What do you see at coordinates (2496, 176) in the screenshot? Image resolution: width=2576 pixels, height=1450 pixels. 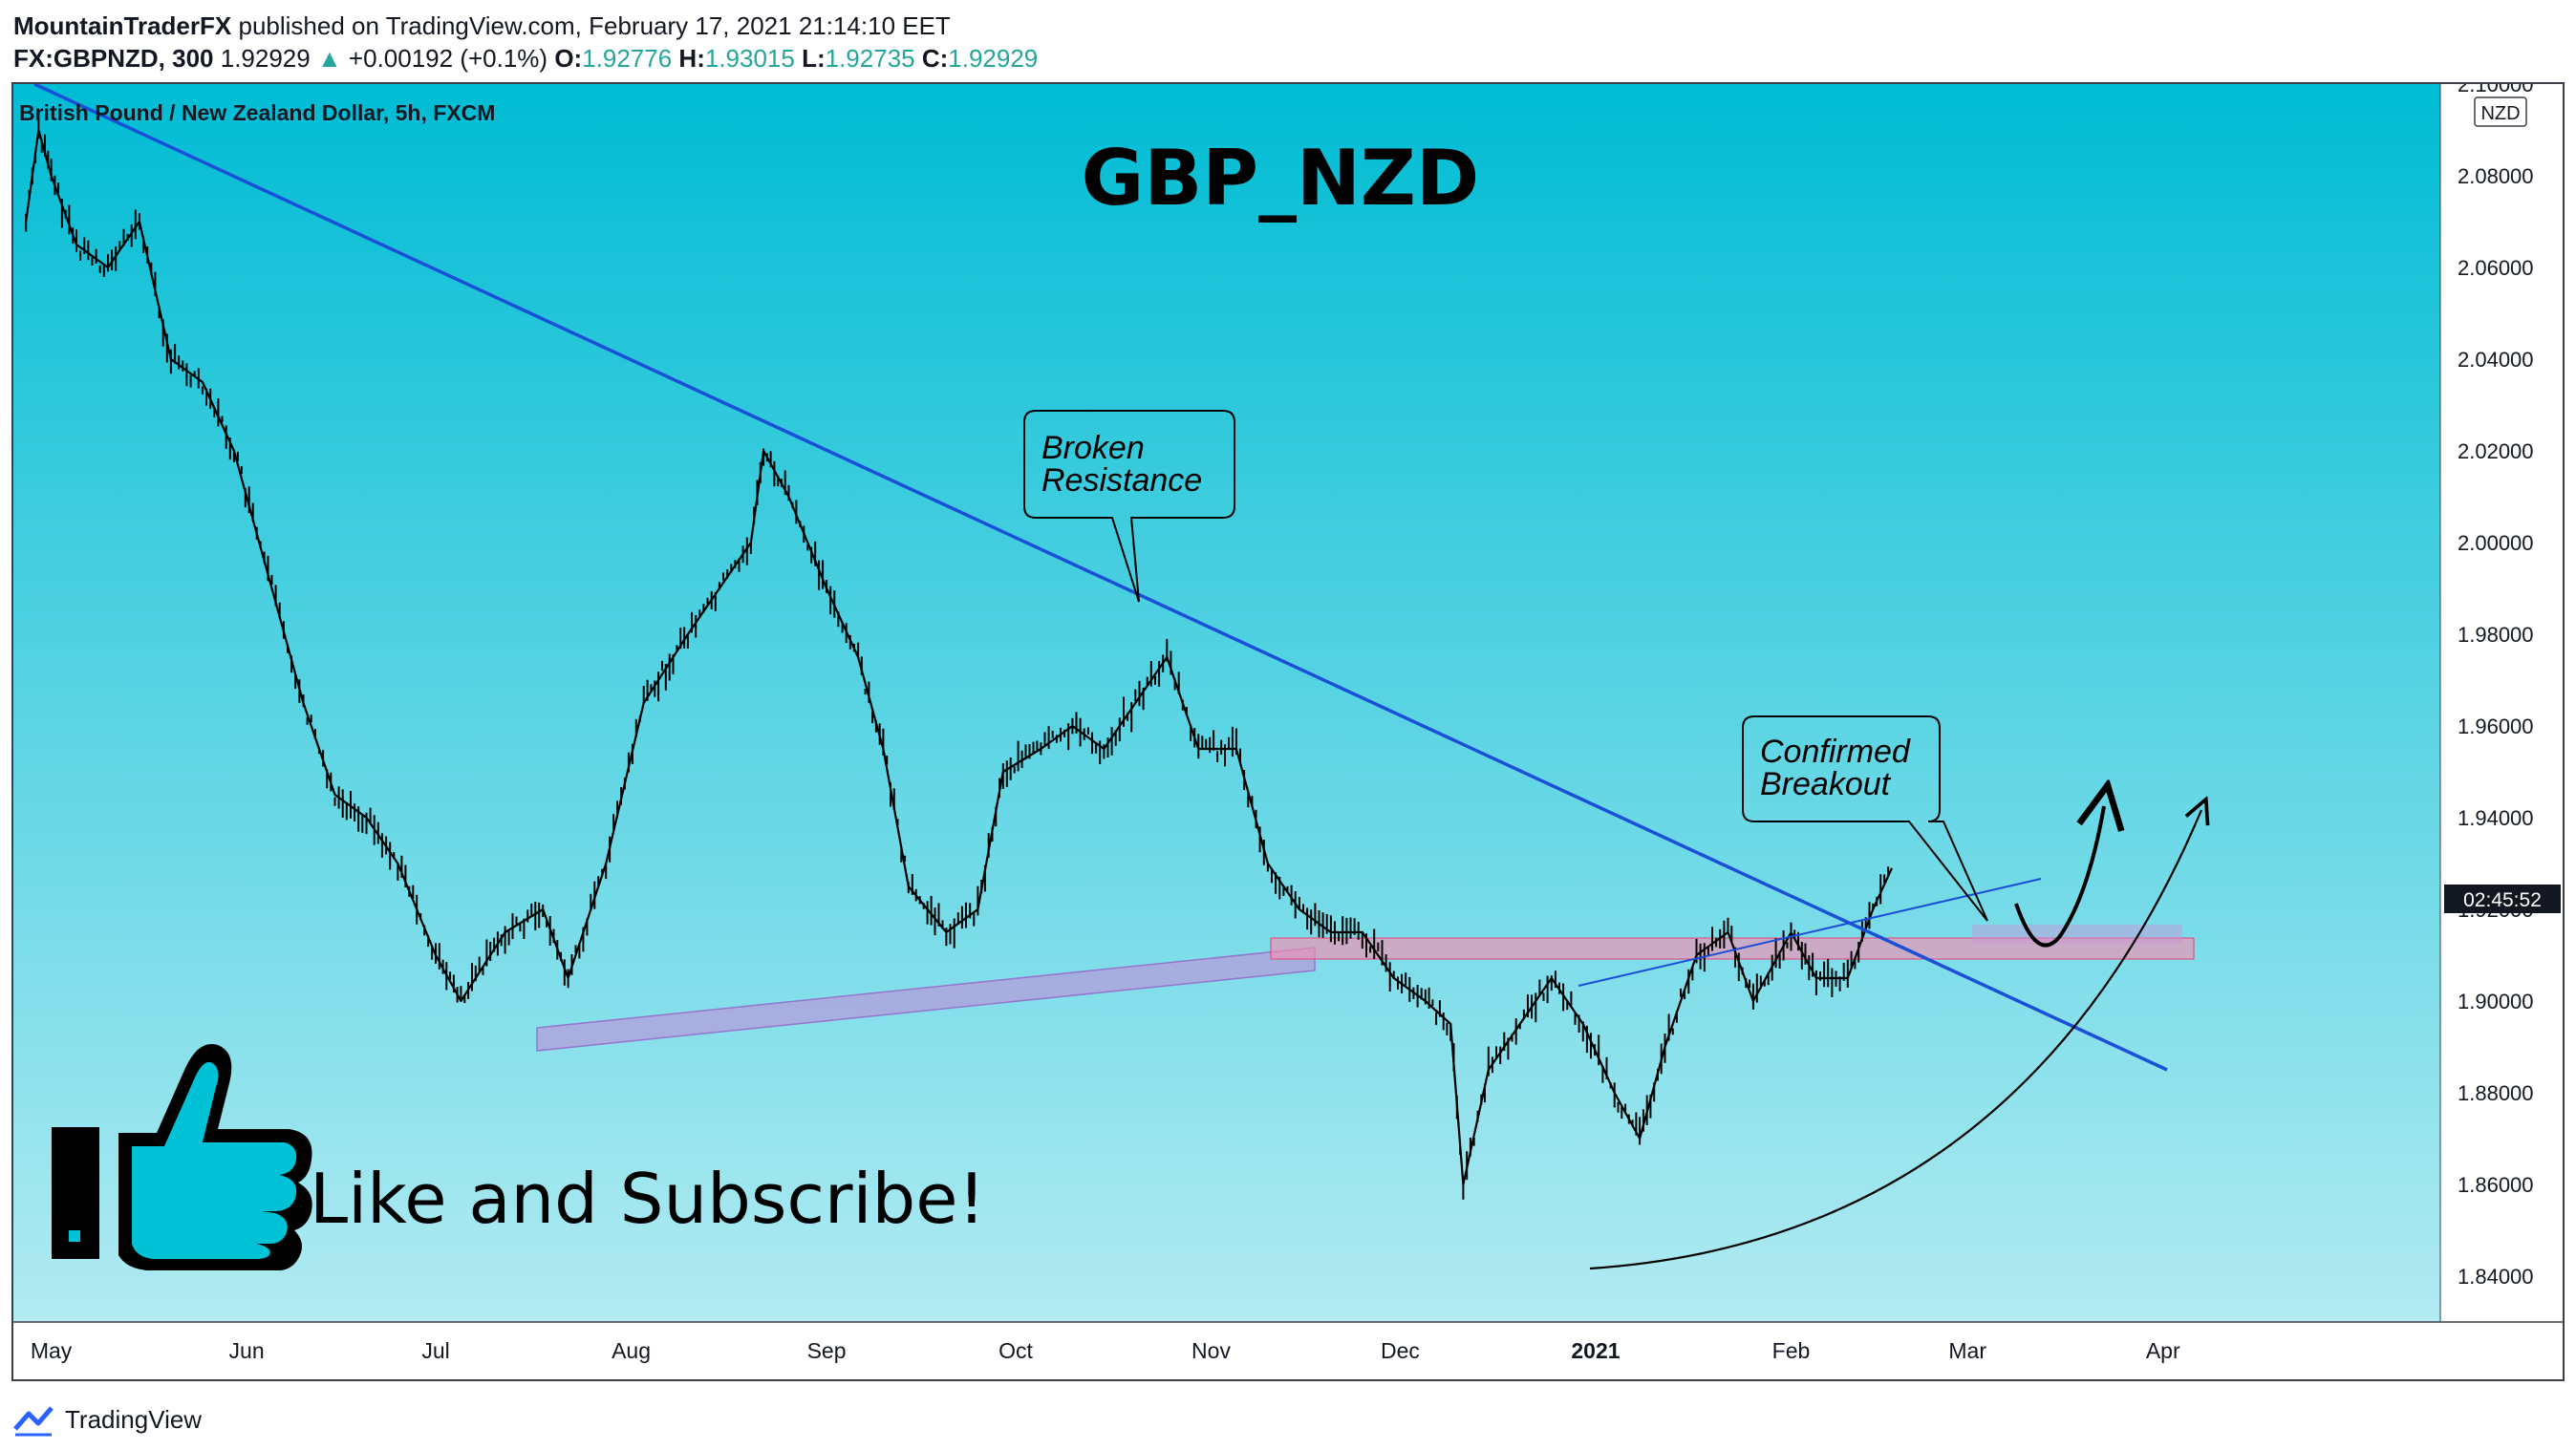 I see `price-tick-label: 2.08000` at bounding box center [2496, 176].